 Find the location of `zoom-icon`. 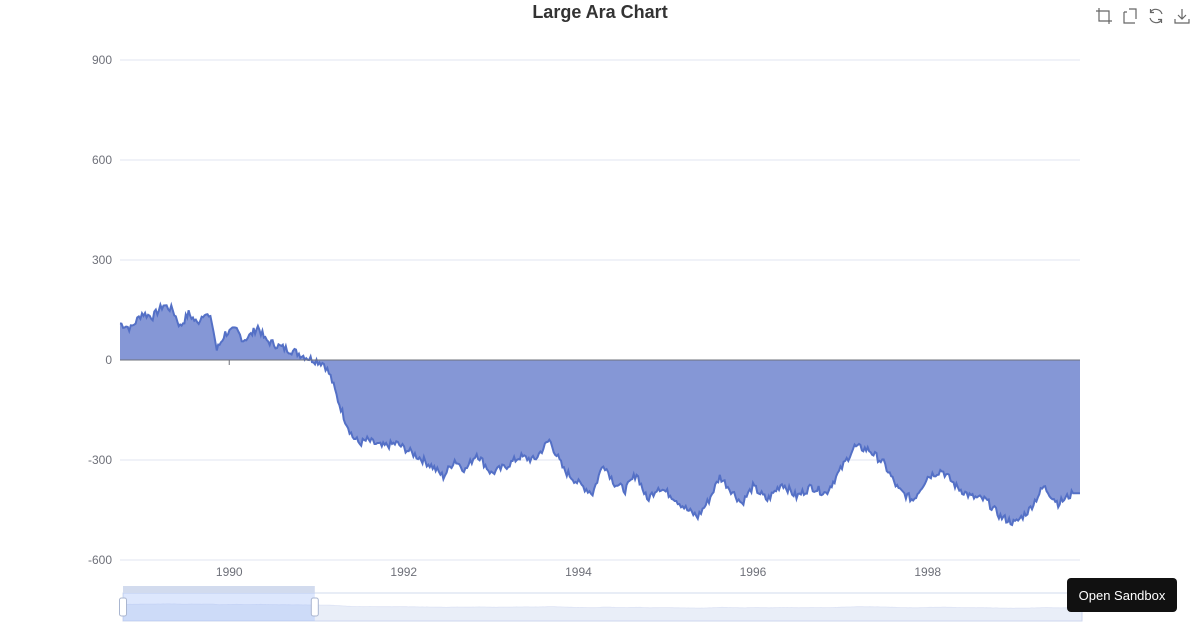

zoom-icon is located at coordinates (1104, 16).